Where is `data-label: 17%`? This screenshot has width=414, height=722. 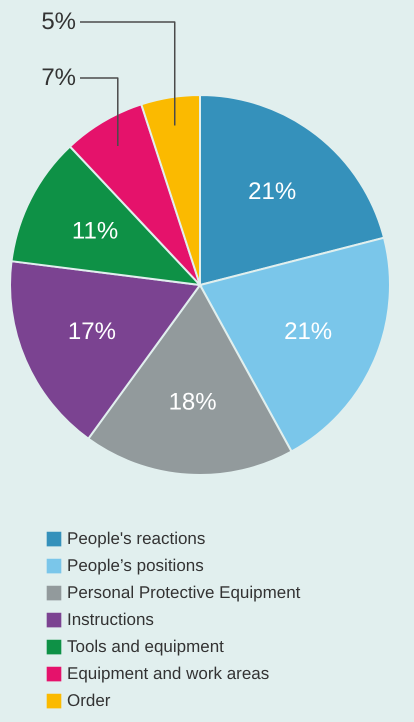
data-label: 17% is located at coordinates (92, 331).